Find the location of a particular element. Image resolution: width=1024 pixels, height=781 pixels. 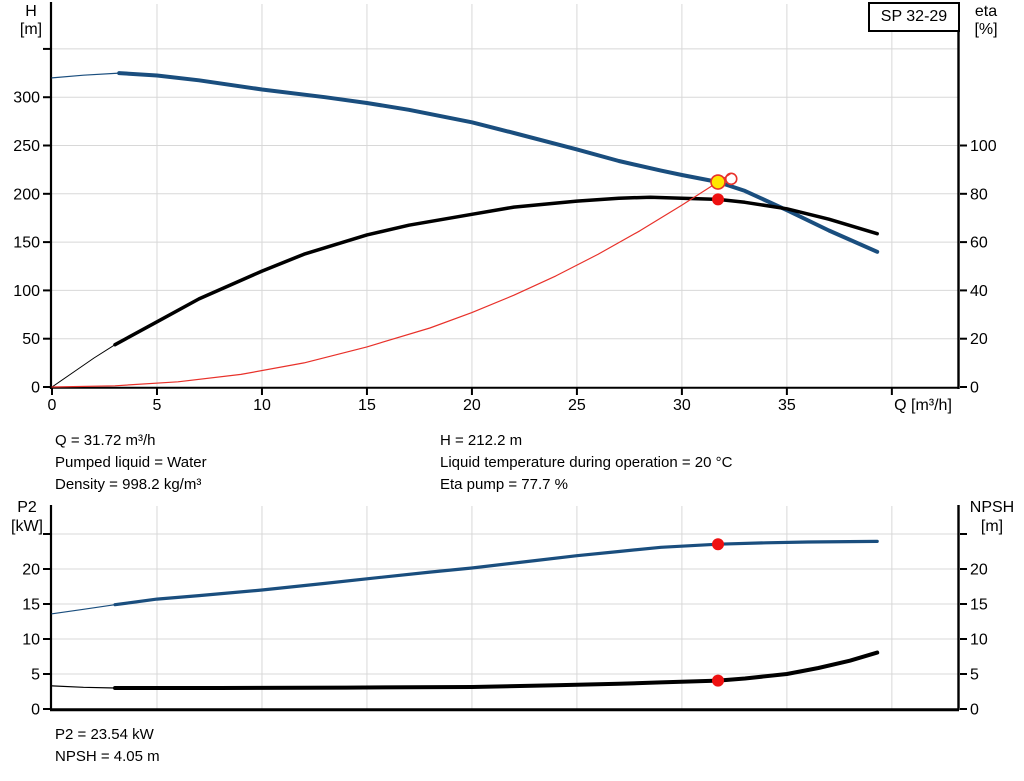

x-axis-tick-label: 15 is located at coordinates (367, 405).